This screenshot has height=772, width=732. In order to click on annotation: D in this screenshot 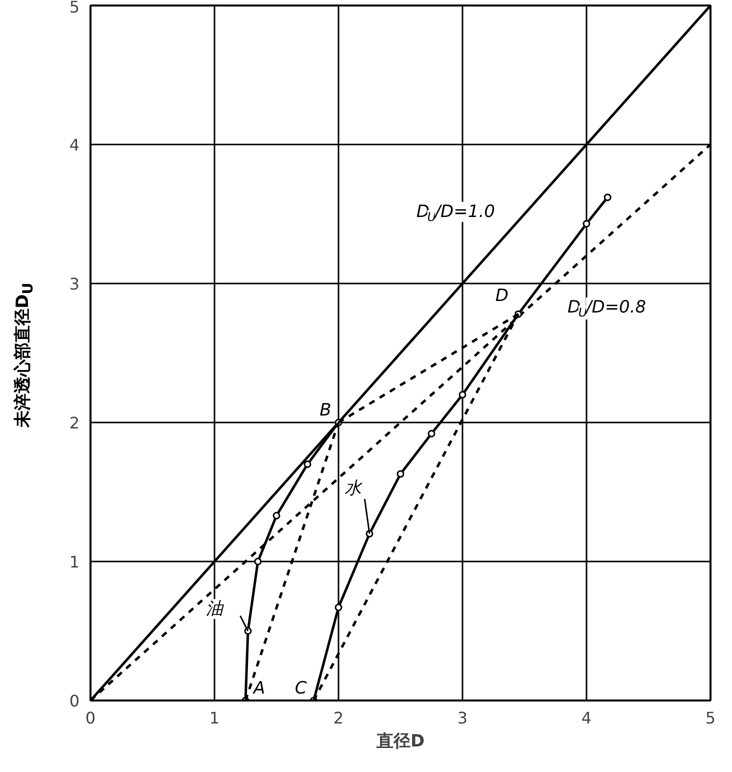, I will do `click(502, 296)`.